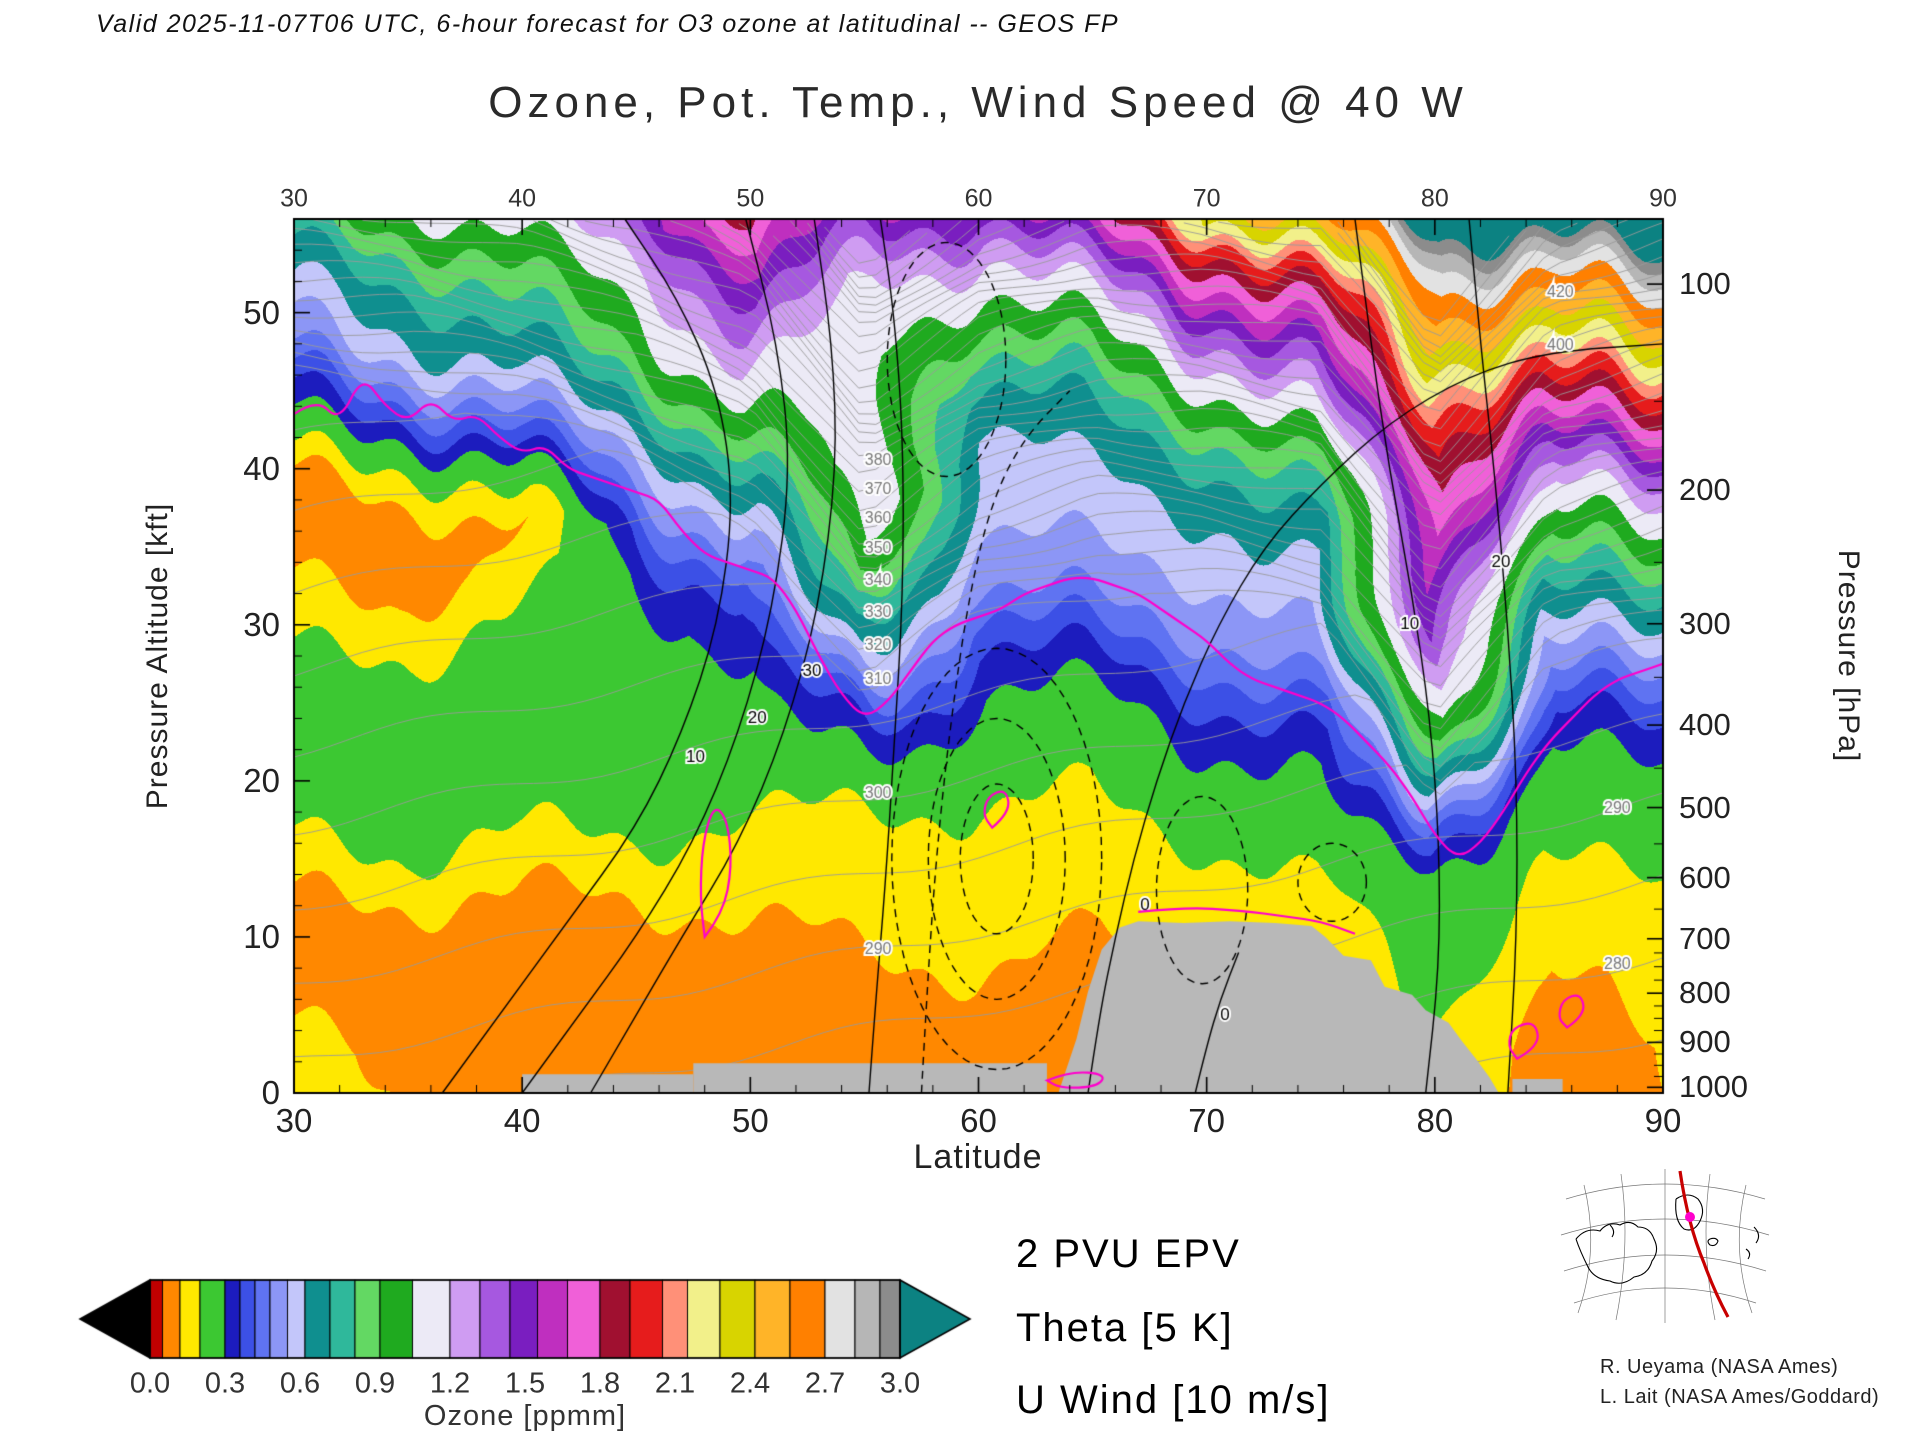  What do you see at coordinates (1740, 1397) in the screenshot?
I see `credit-line-2: L. Lait (NASA Ames/Goddard)` at bounding box center [1740, 1397].